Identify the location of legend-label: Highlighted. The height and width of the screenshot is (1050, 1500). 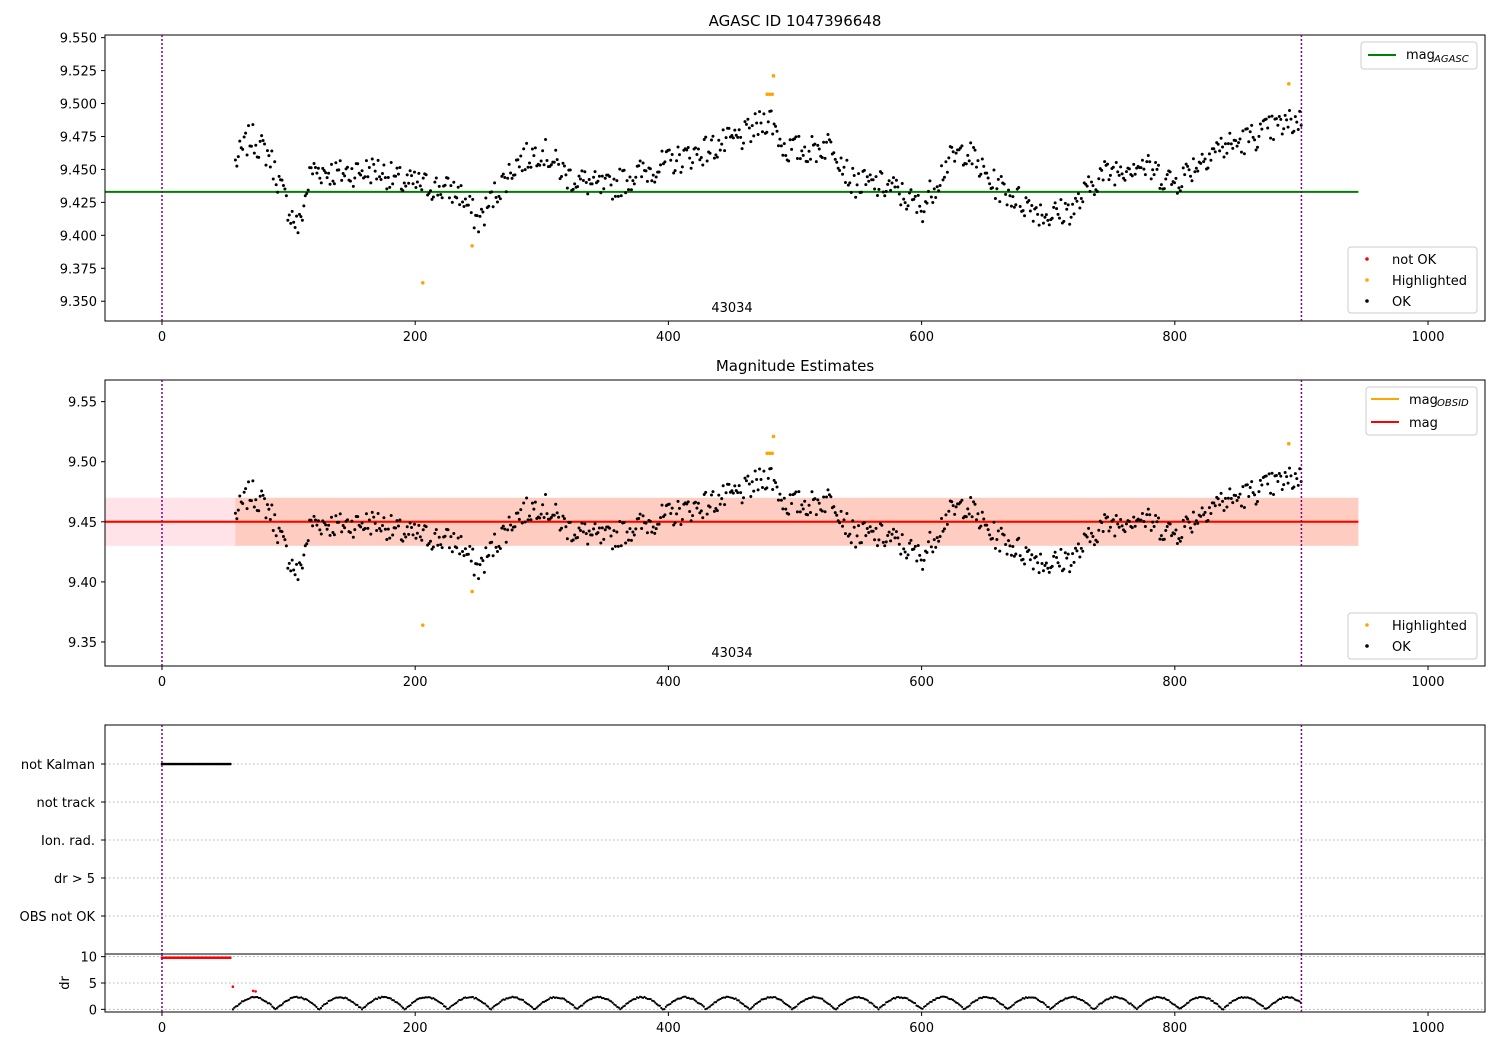
(1429, 626).